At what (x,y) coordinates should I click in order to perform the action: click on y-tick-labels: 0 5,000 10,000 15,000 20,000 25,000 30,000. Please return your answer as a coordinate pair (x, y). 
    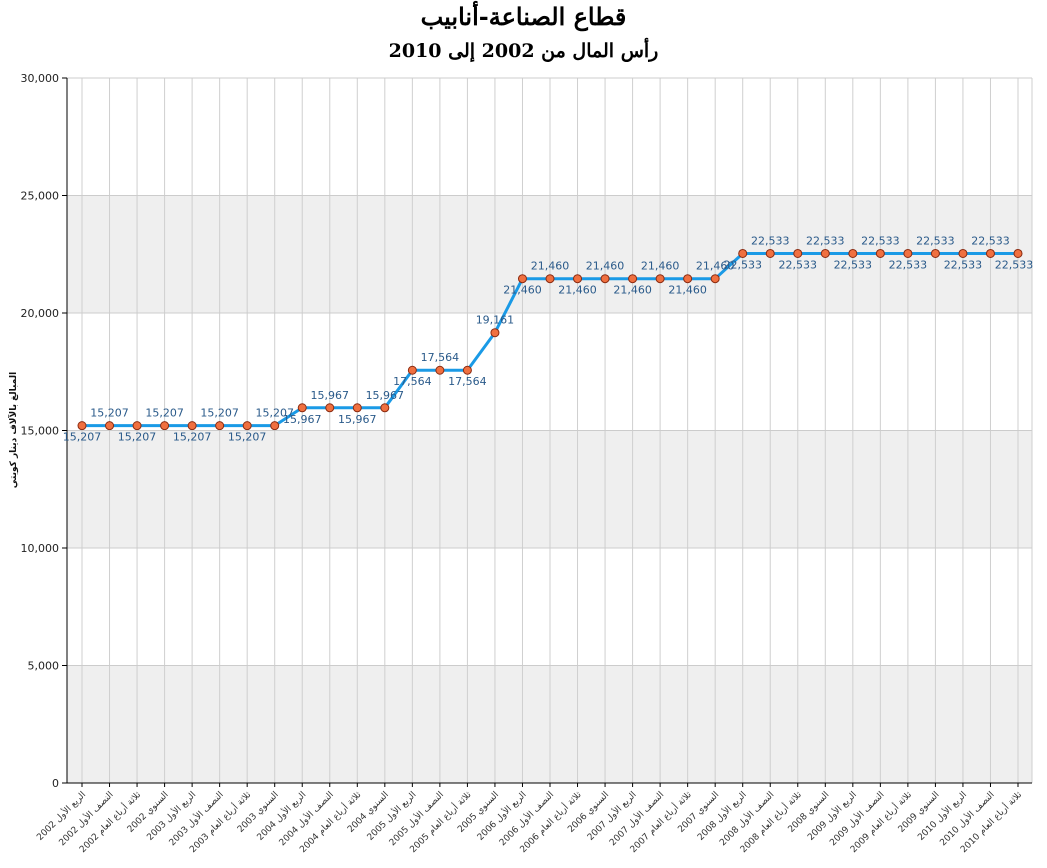
    Looking at the image, I should click on (40, 431).